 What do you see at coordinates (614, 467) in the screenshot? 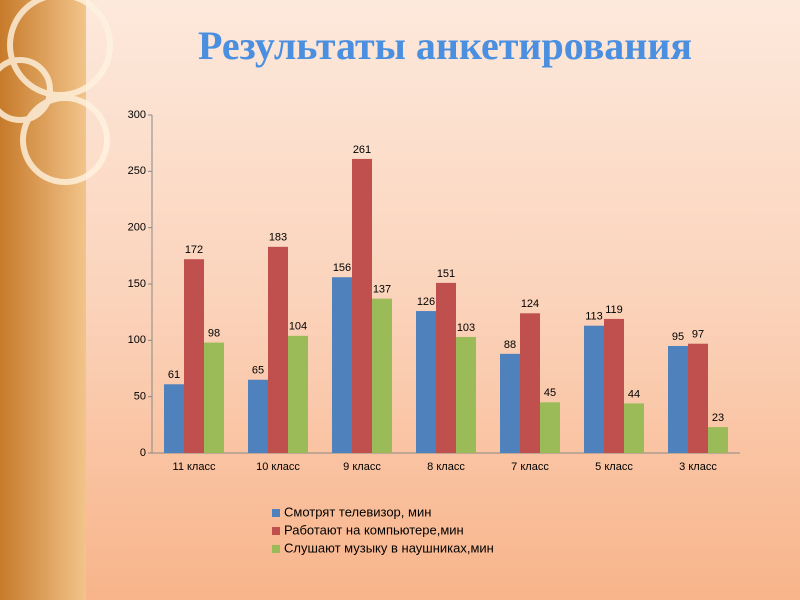
I see `x-tick-label: 5 класс` at bounding box center [614, 467].